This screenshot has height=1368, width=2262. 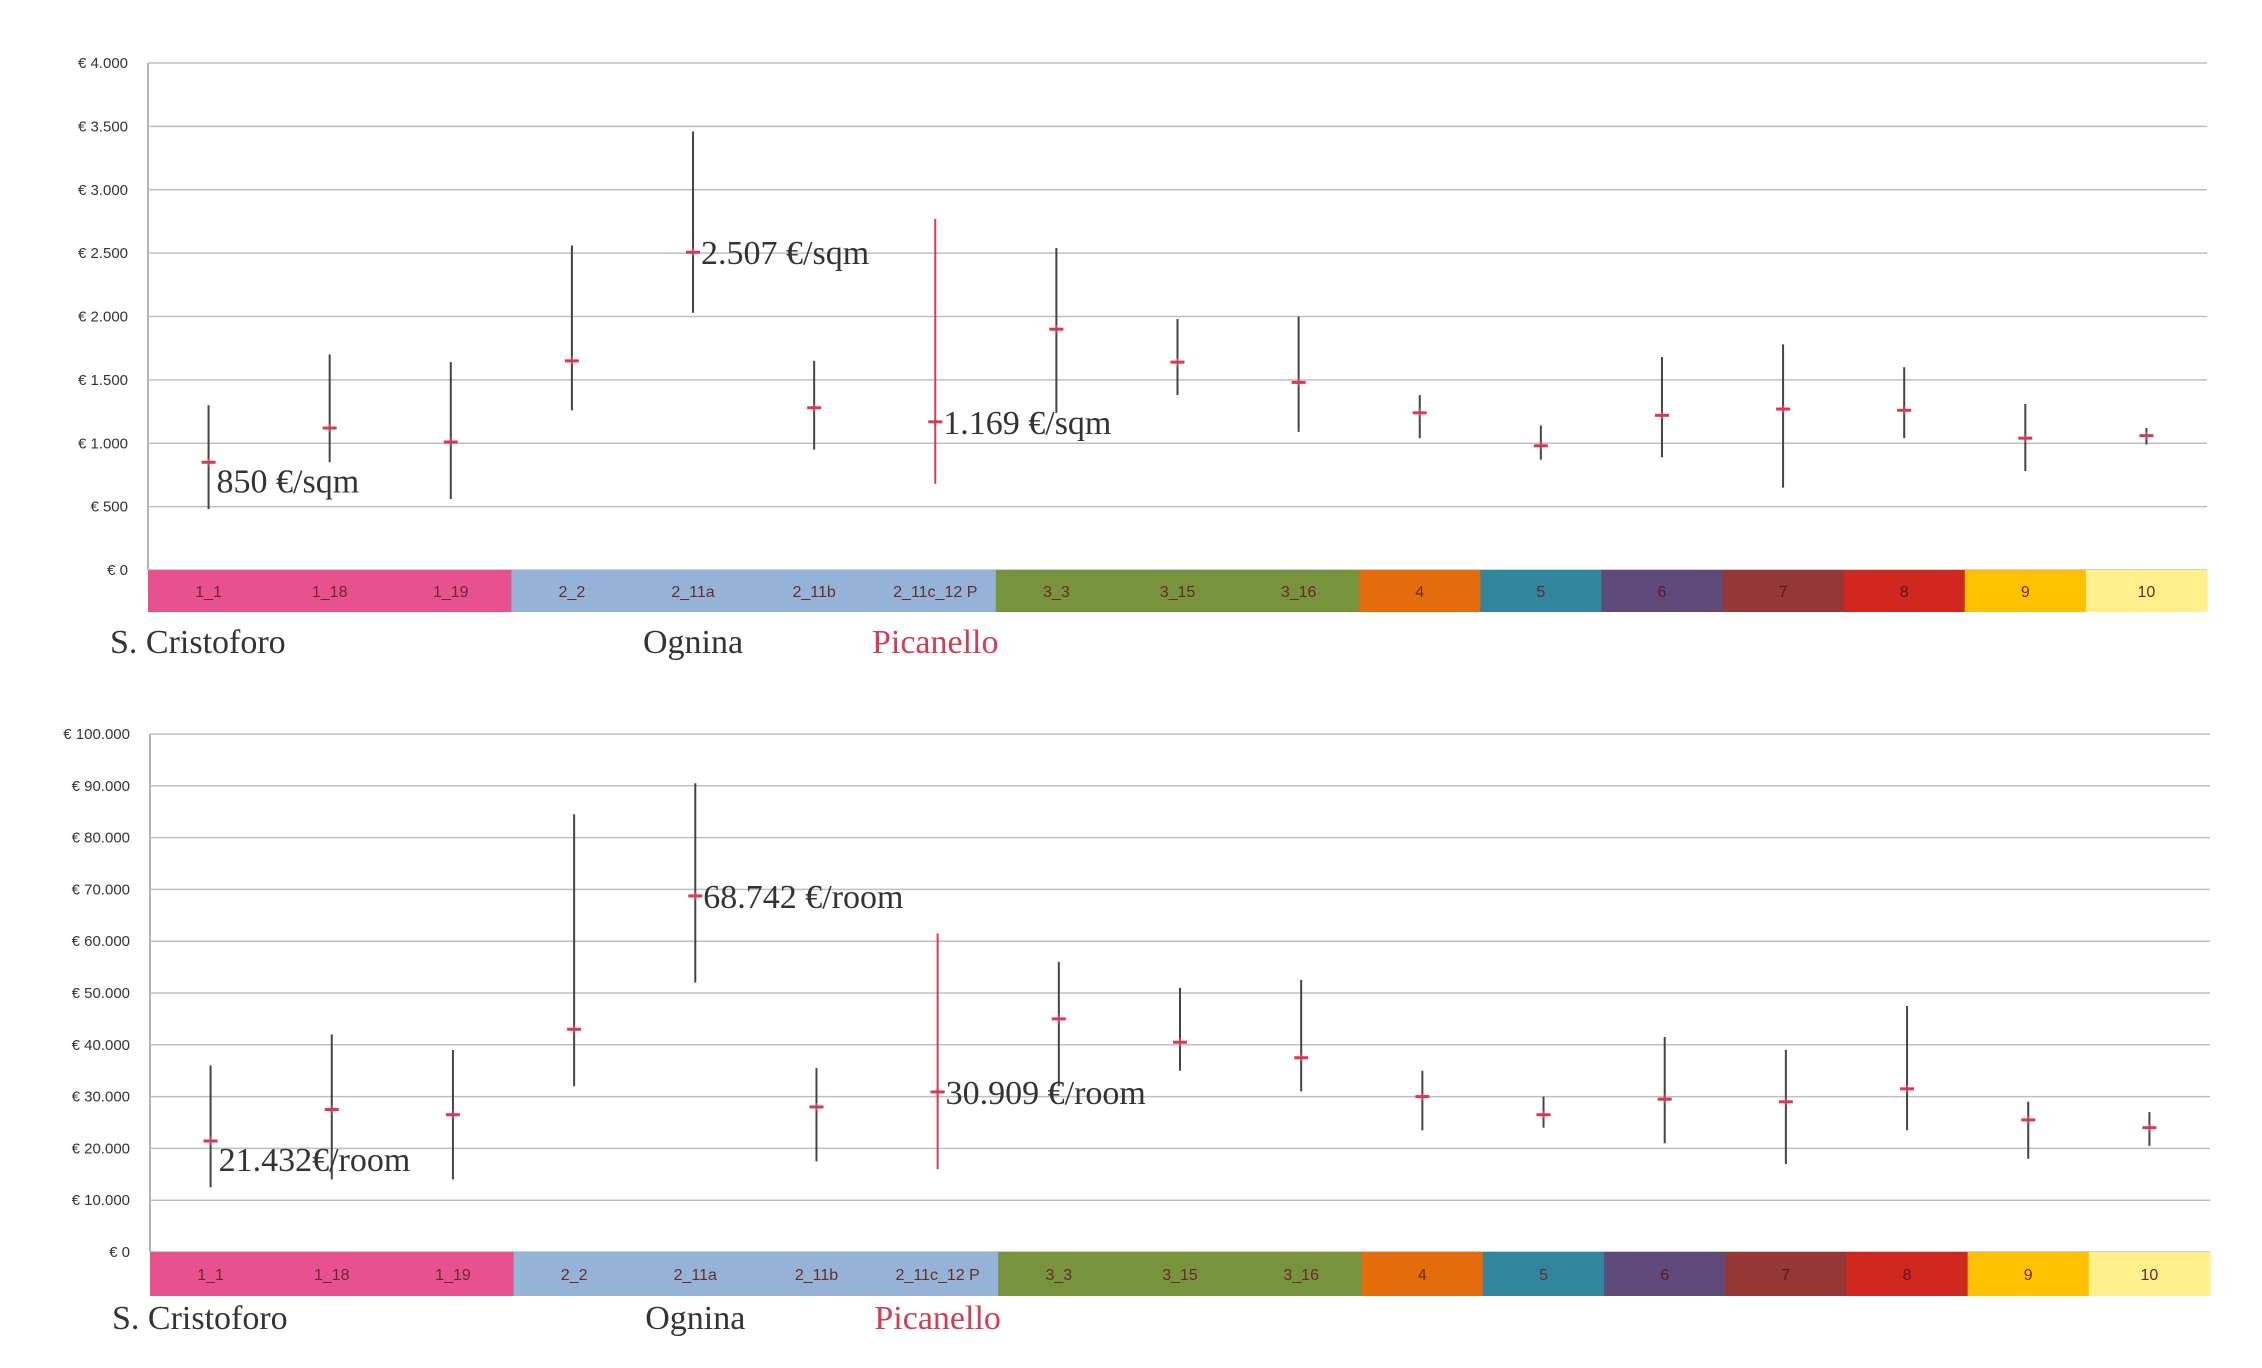 I want to click on group-label: Picanello, so click(x=935, y=642).